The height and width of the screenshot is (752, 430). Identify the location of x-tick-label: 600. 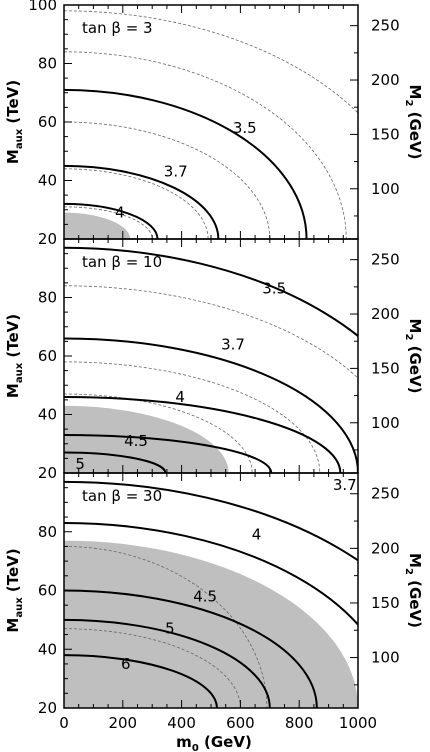
(240, 723).